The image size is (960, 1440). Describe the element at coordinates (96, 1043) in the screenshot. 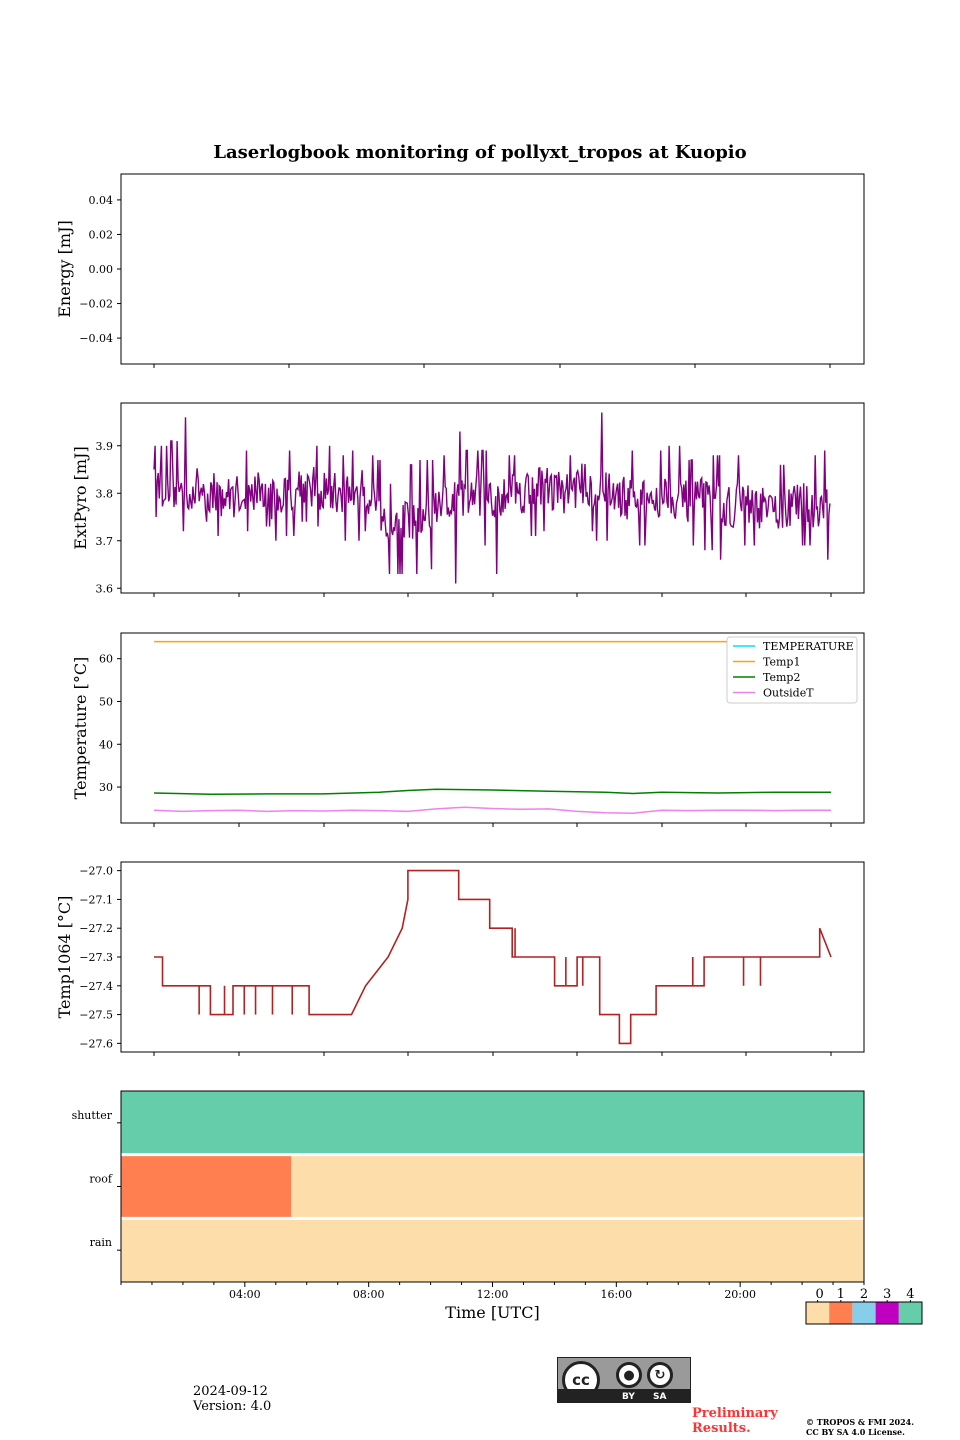

I see `y-tick-label: −27.6` at that location.